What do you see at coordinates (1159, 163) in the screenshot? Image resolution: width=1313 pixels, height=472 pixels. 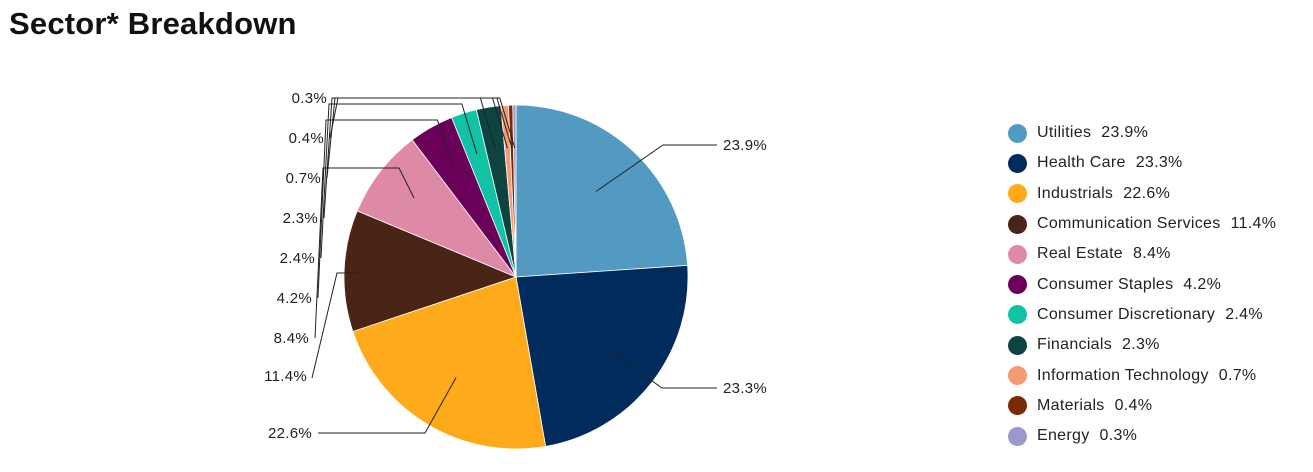 I see `legend-value-health-care: 23.3%` at bounding box center [1159, 163].